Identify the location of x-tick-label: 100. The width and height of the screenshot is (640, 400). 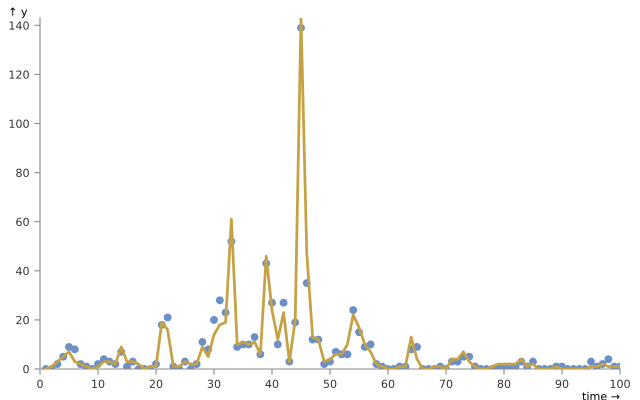
(620, 384).